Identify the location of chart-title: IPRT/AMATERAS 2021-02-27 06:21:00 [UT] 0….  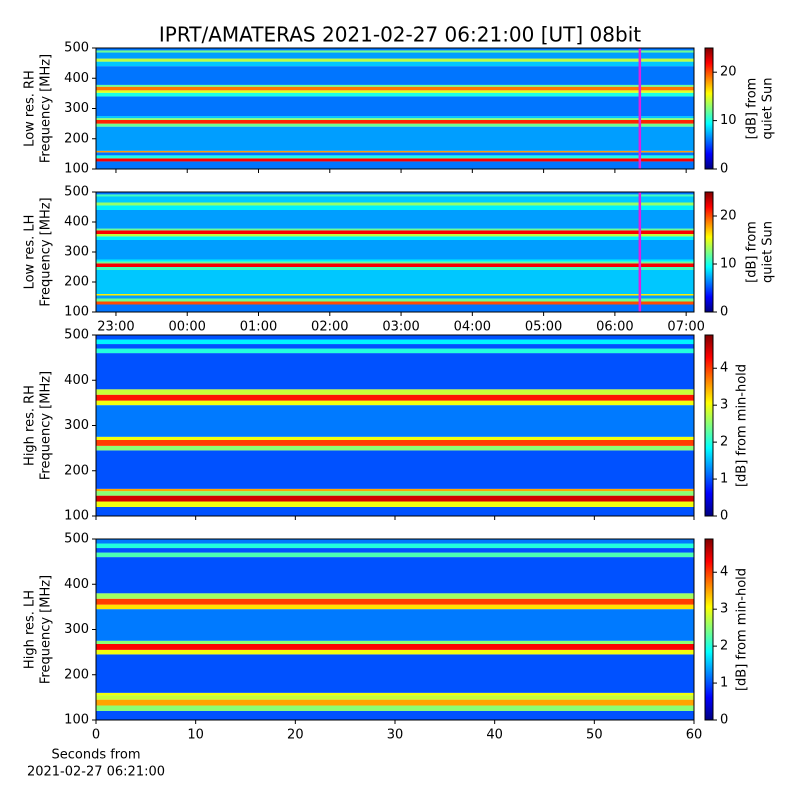
(400, 35).